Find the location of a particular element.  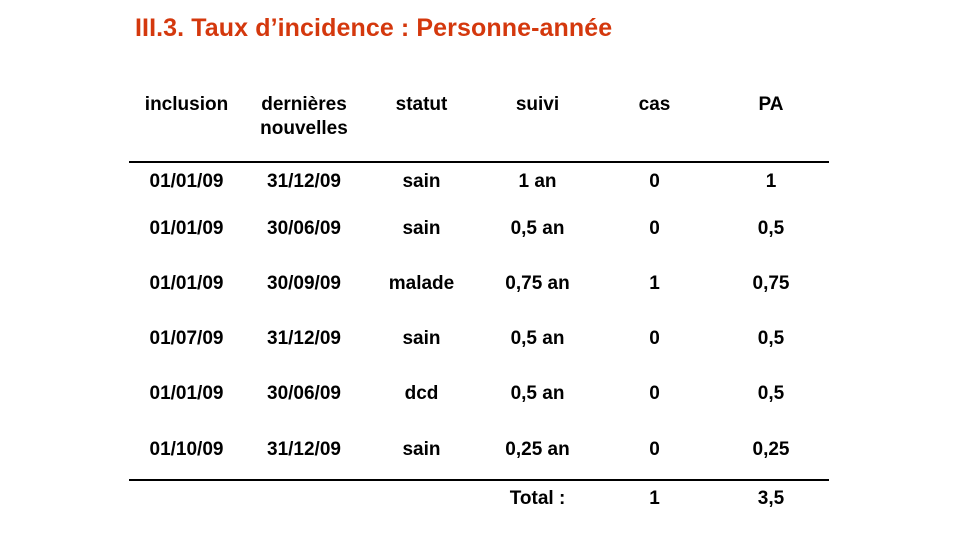

header-pa: PA is located at coordinates (771, 127).